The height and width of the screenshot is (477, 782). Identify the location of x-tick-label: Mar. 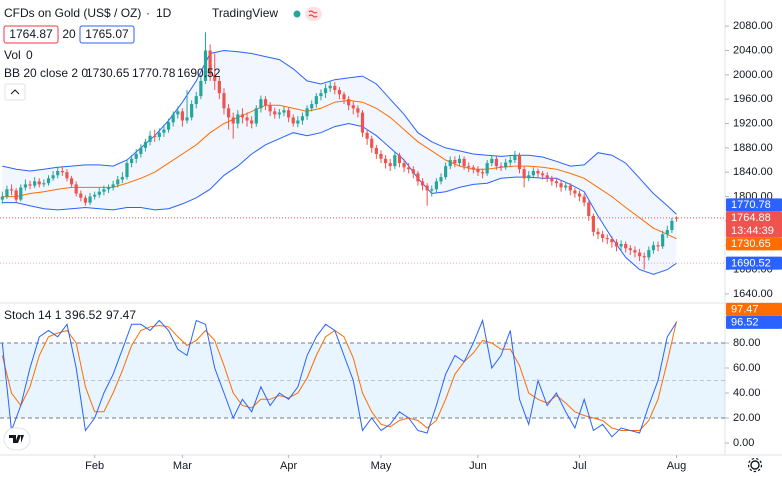
(182, 466).